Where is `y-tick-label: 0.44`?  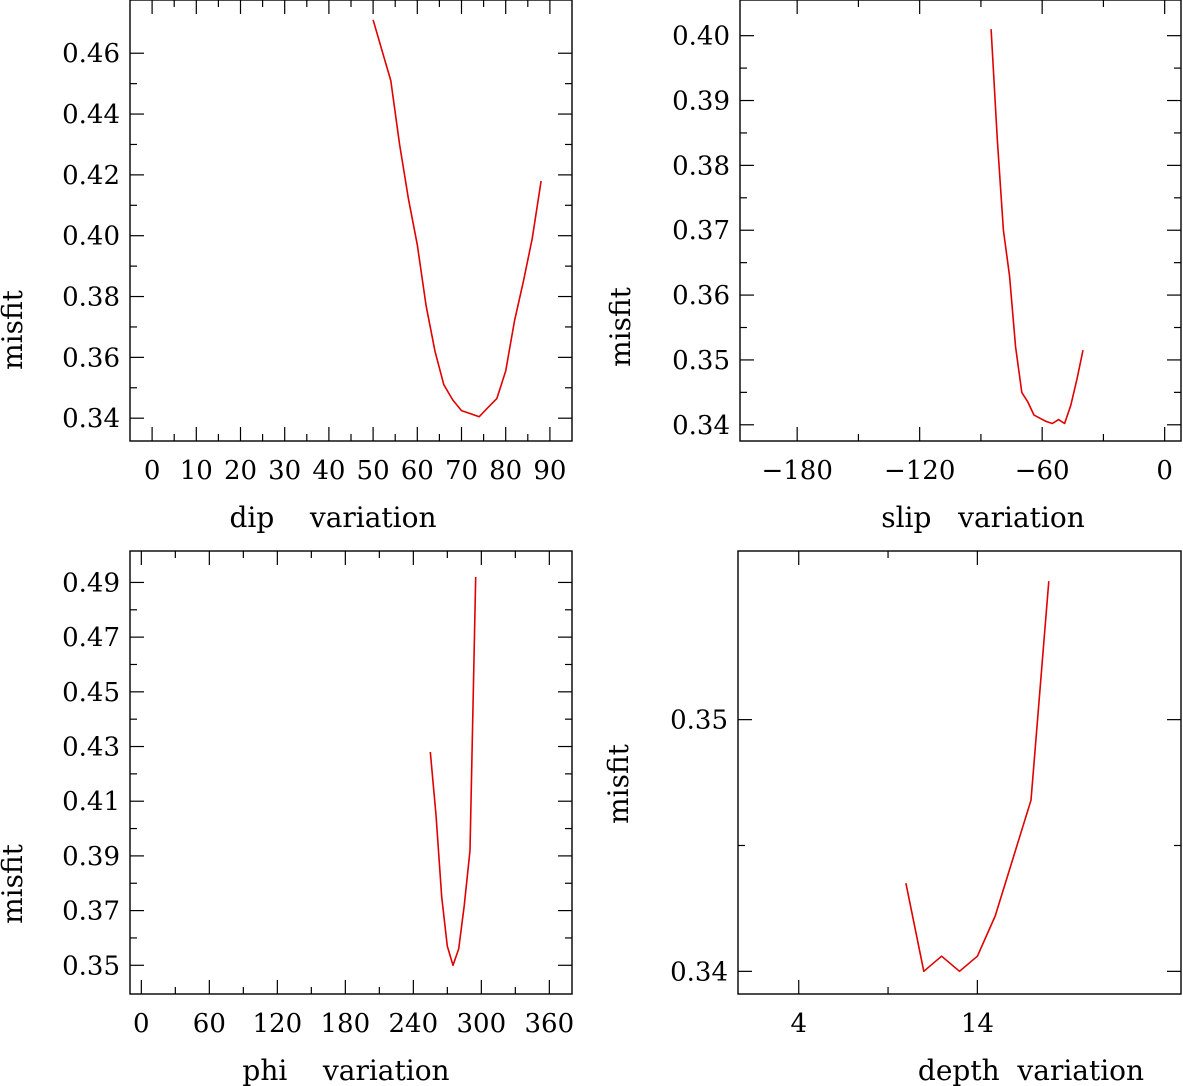
y-tick-label: 0.44 is located at coordinates (91, 115).